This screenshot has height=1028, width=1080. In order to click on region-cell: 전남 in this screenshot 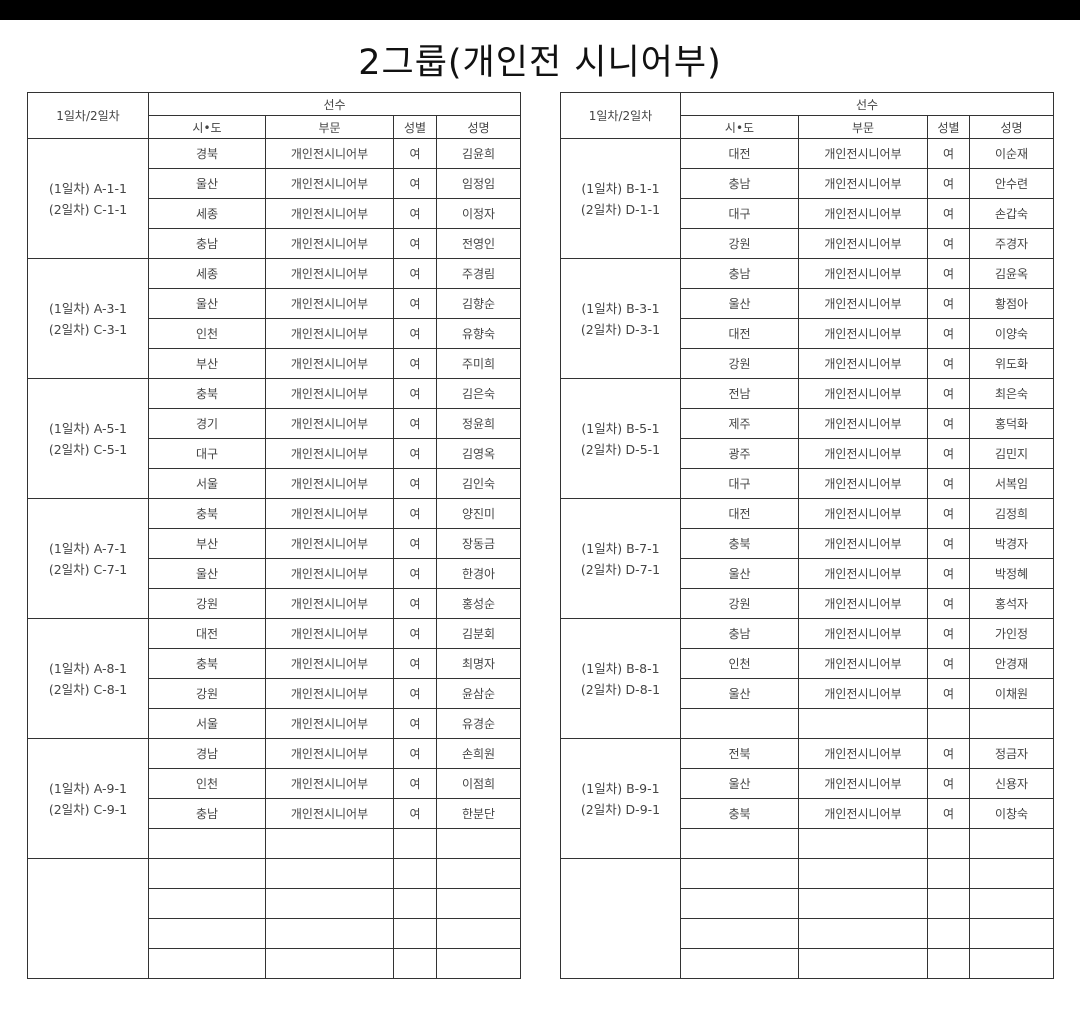, I will do `click(739, 393)`.